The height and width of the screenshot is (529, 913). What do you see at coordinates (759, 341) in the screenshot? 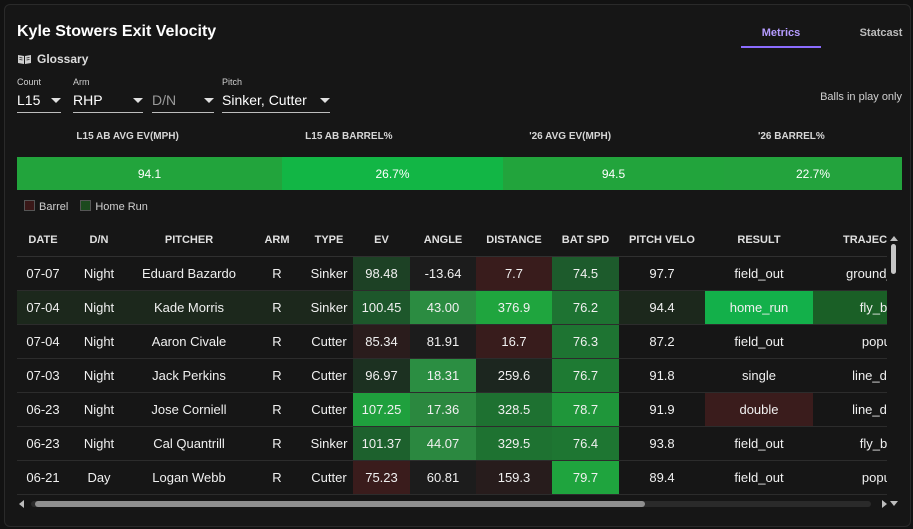
I see `cell-result: field_out` at bounding box center [759, 341].